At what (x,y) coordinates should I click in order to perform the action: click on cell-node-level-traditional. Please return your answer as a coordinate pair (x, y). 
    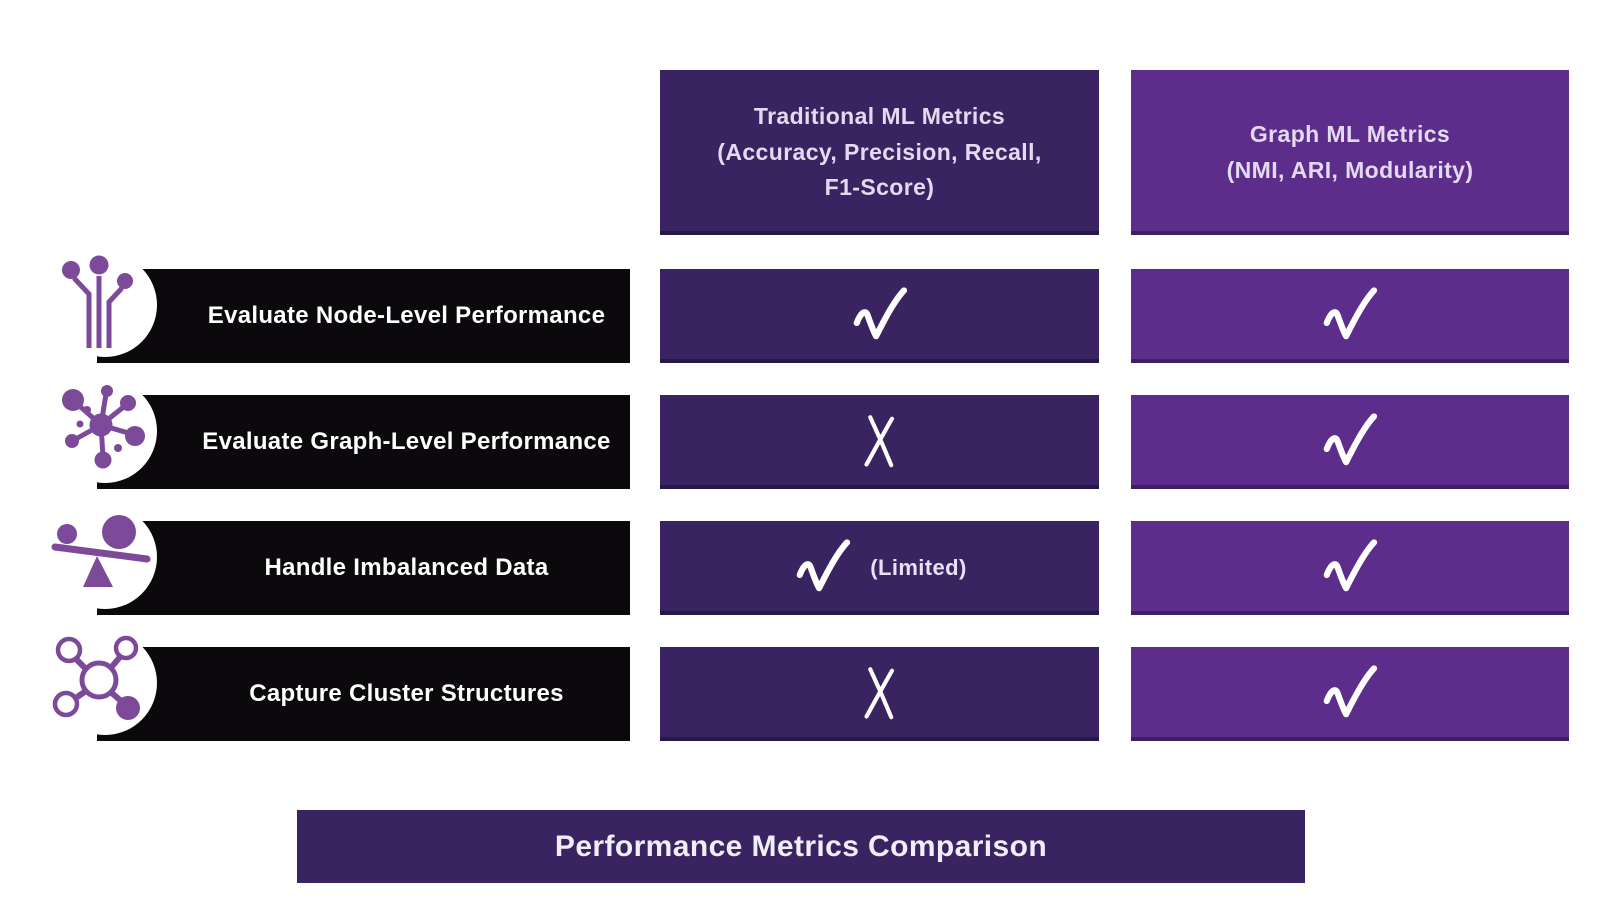
    Looking at the image, I should click on (879, 316).